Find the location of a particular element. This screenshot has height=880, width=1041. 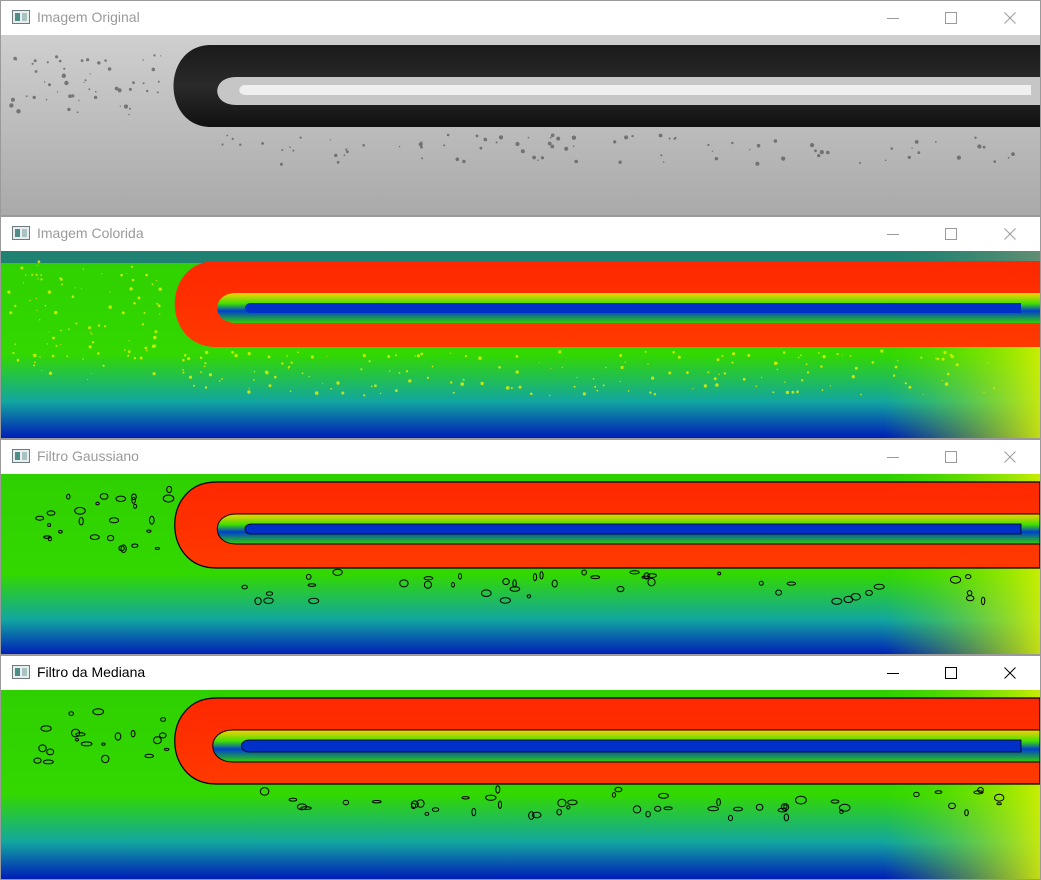

window-title: Filtro Gaussiano is located at coordinates (88, 456).